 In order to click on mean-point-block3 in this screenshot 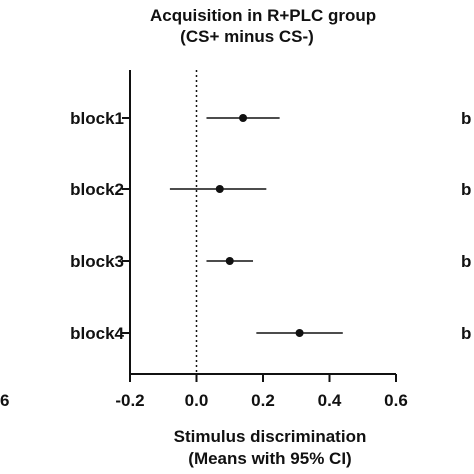, I will do `click(229, 261)`.